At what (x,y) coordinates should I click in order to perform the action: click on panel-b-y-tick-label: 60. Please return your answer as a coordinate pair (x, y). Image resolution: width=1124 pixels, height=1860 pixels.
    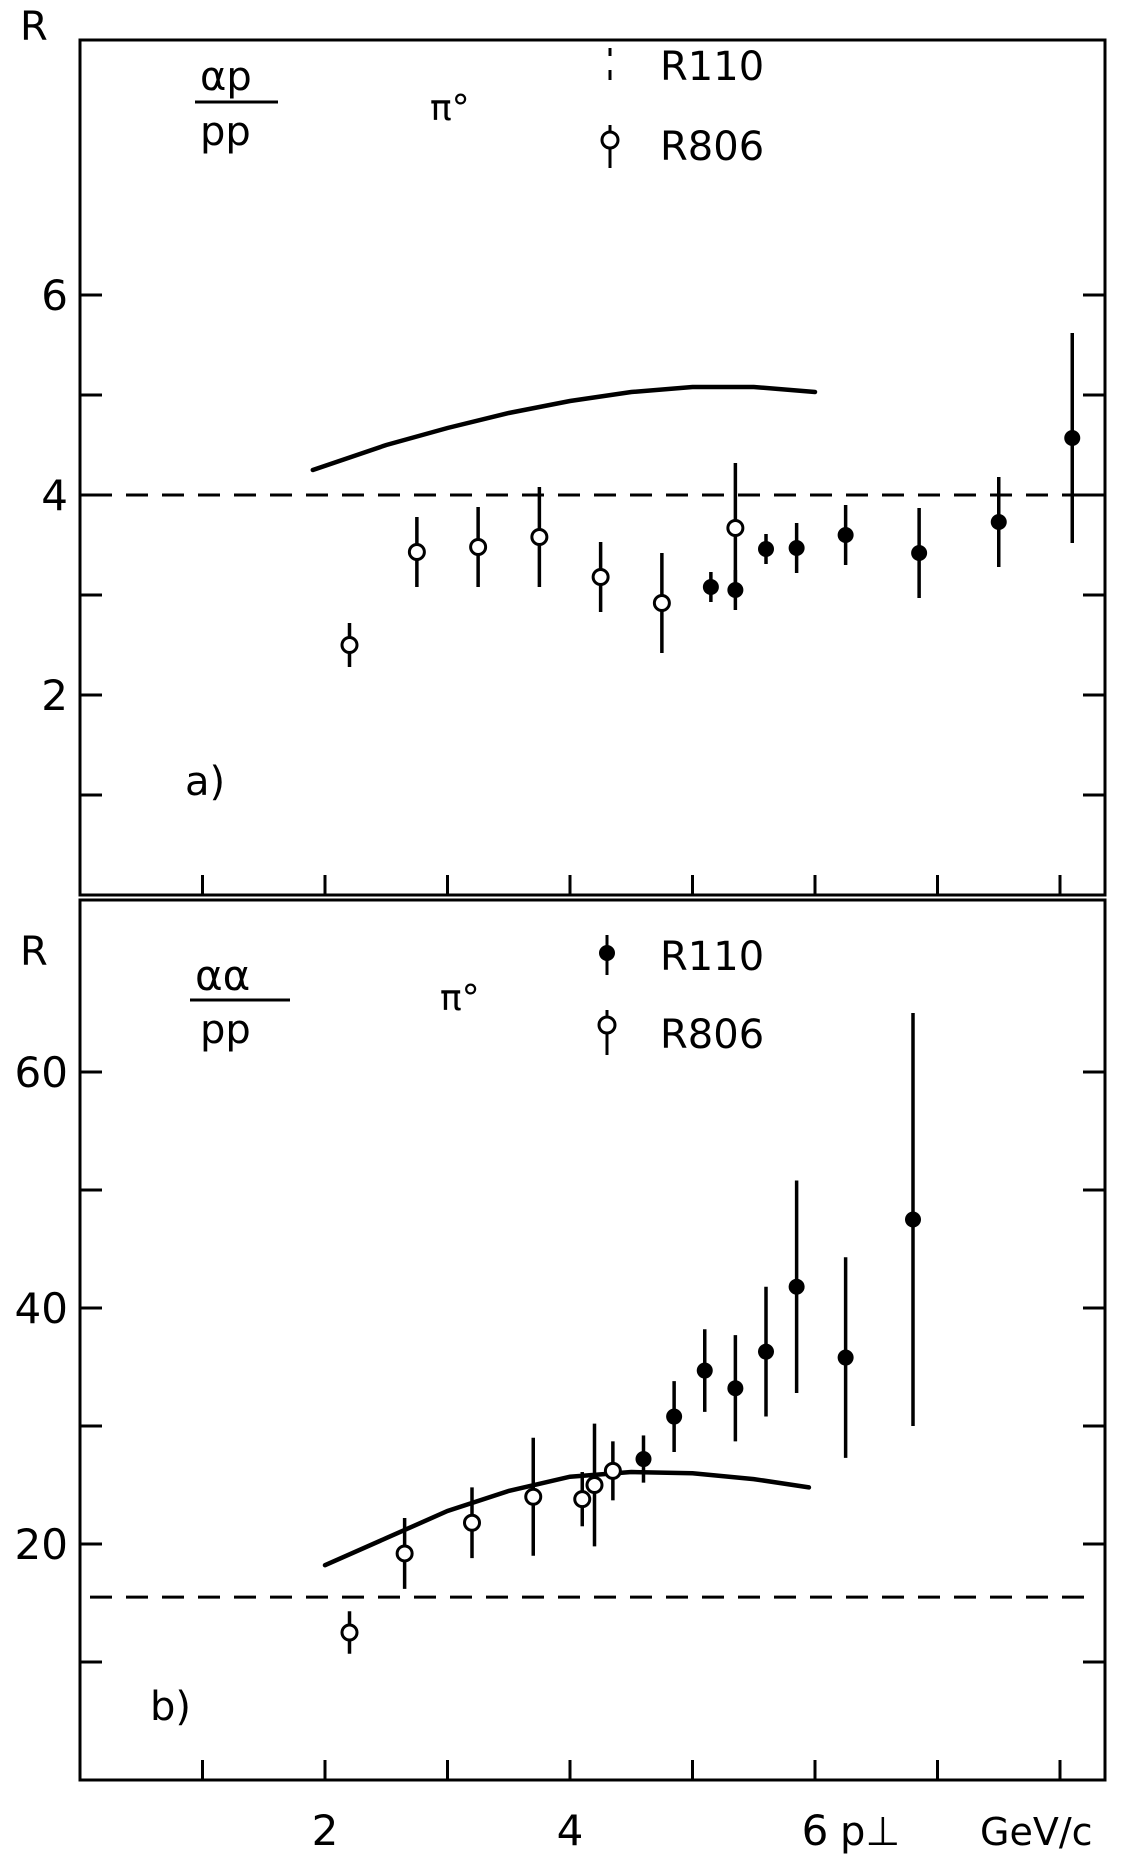
    Looking at the image, I should click on (41, 1072).